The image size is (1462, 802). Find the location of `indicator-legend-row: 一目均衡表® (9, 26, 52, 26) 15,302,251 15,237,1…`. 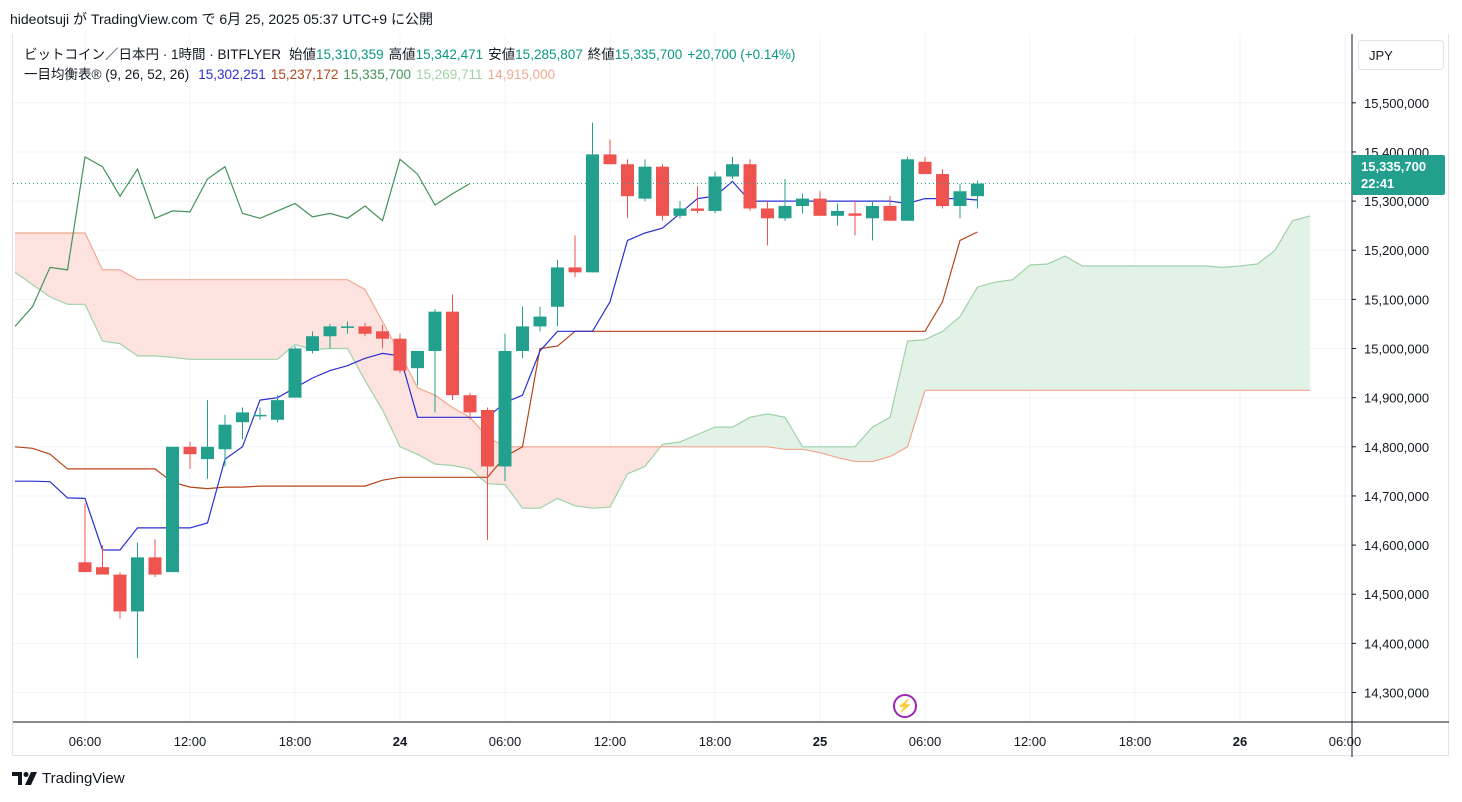

indicator-legend-row: 一目均衡表® (9, 26, 52, 26) 15,302,251 15,237,1… is located at coordinates (412, 75).